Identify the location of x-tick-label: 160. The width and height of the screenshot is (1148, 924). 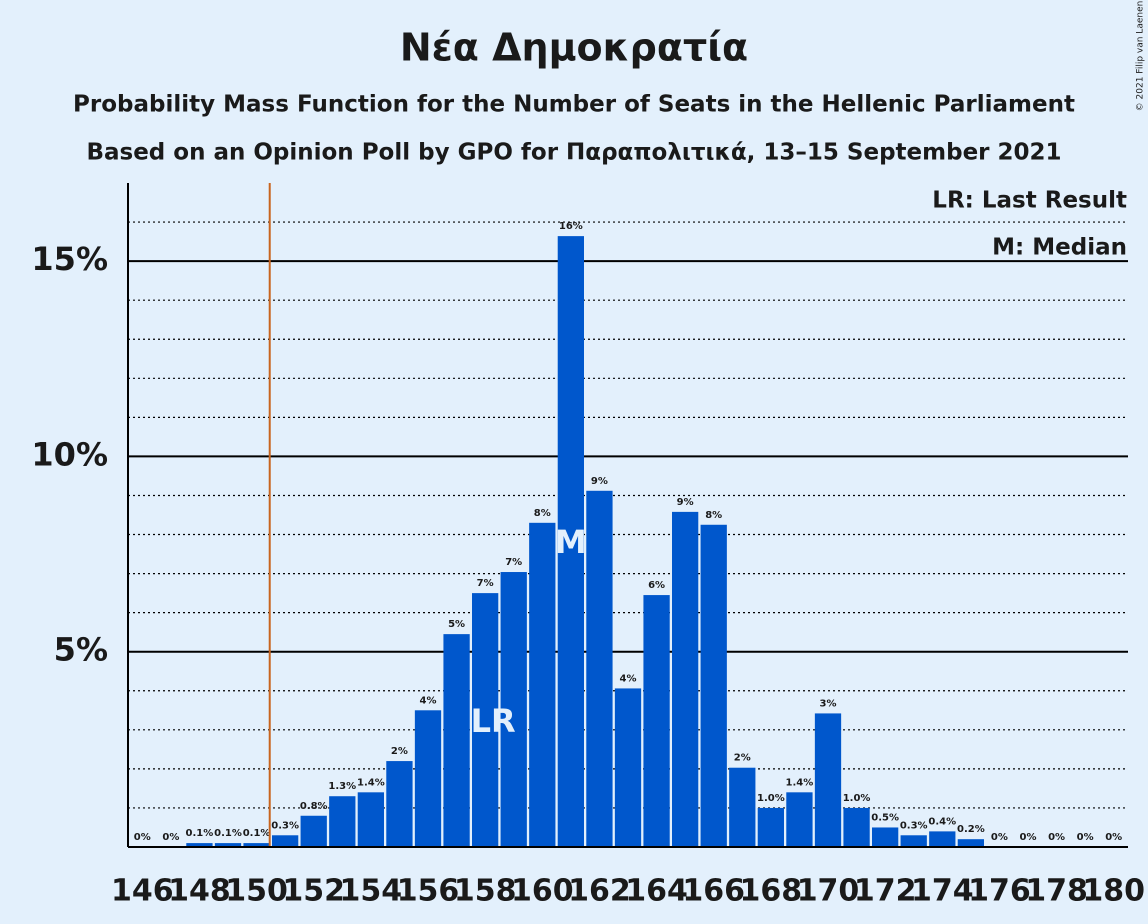
(542, 891).